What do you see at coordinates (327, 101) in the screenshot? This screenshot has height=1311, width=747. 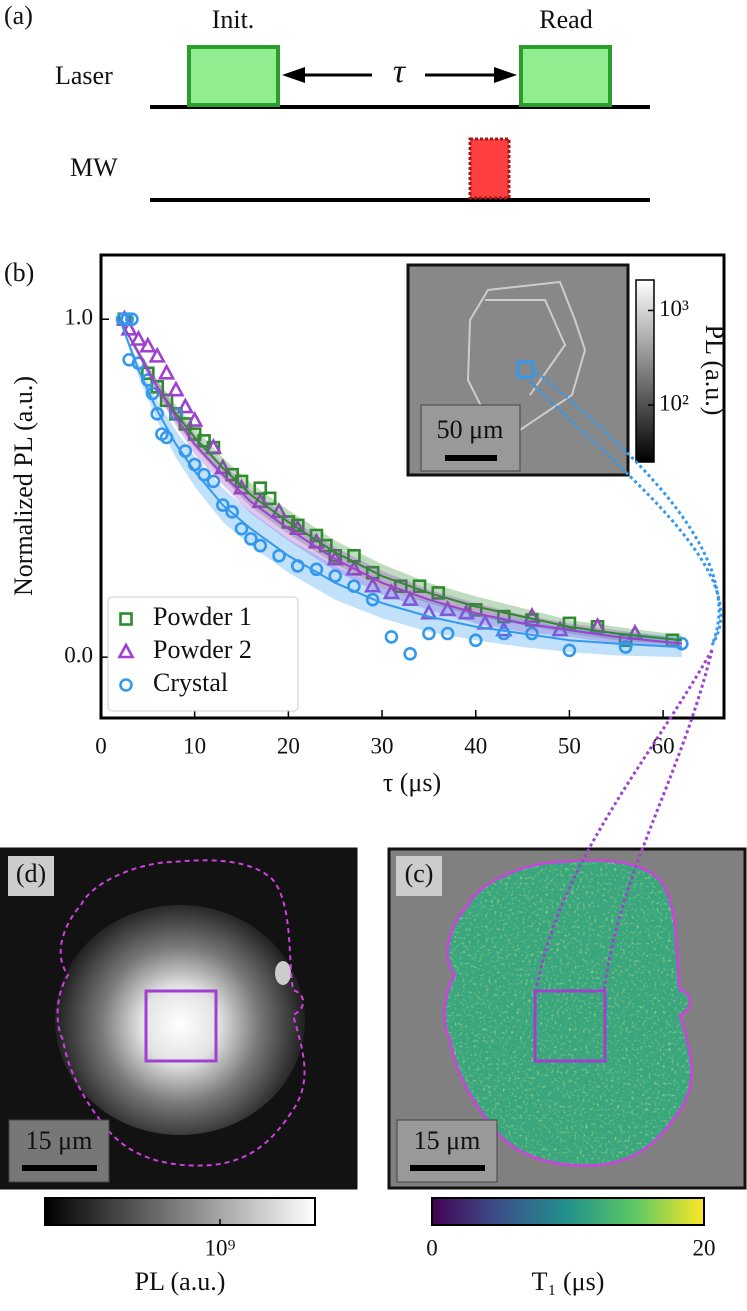 I see `panel-a: (a) Laser MW Init. Read τ` at bounding box center [327, 101].